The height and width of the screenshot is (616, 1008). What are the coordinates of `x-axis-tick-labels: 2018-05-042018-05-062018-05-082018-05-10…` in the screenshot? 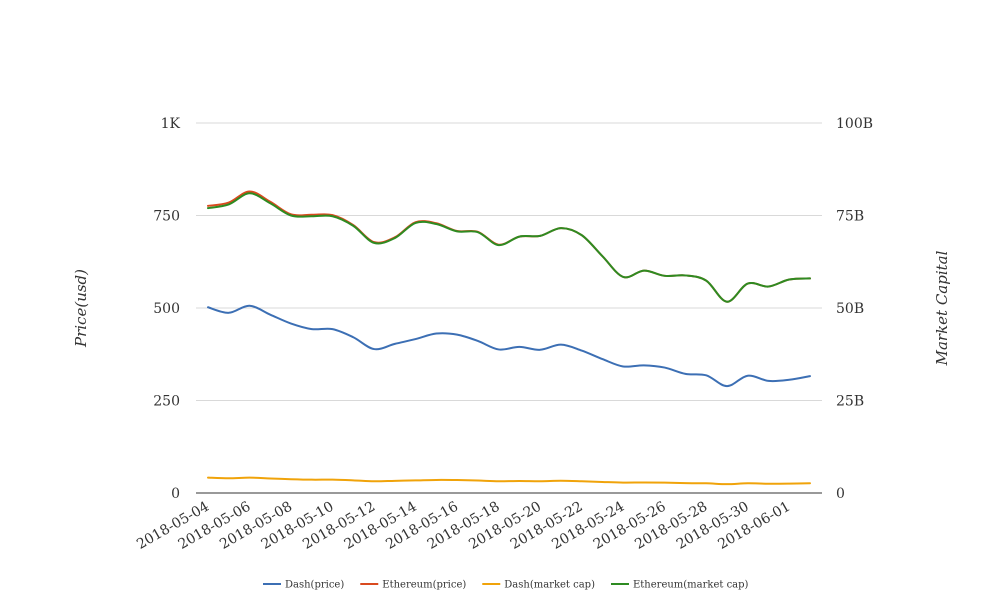 It's located at (463, 526).